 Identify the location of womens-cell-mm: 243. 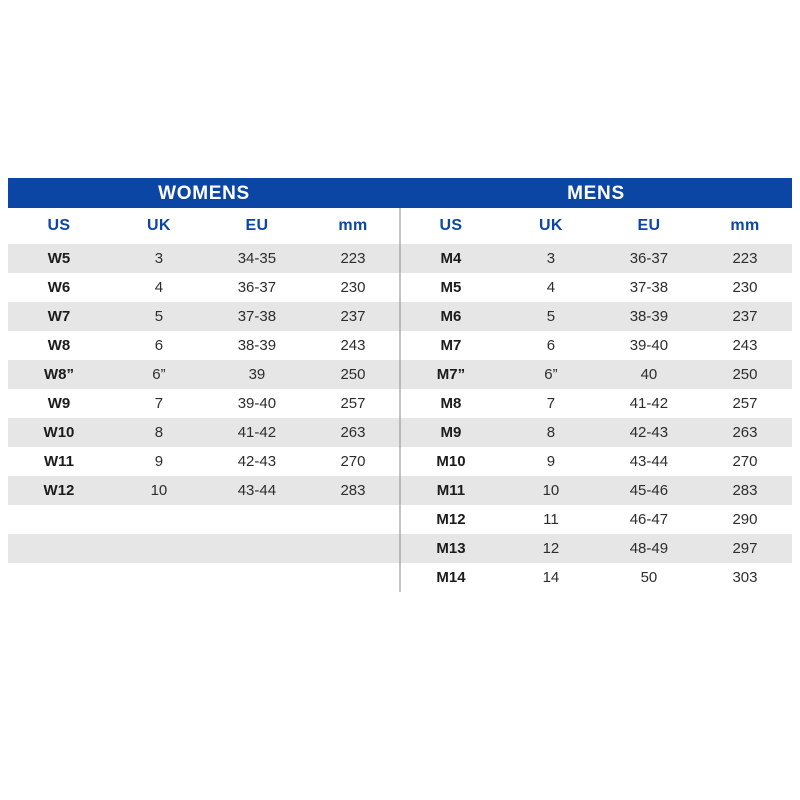
(352, 345).